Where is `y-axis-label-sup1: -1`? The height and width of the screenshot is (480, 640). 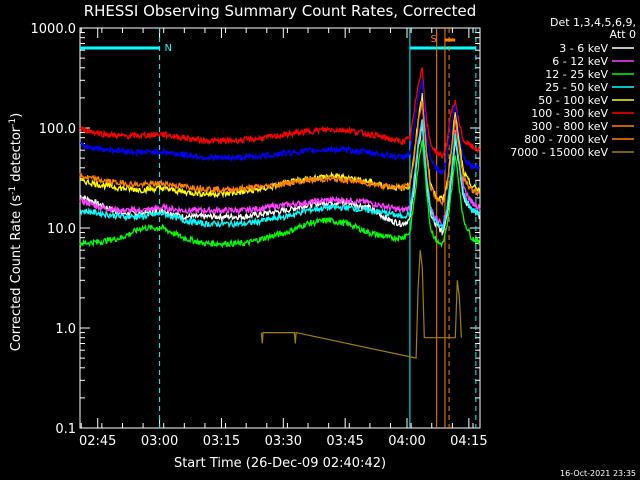 y-axis-label-sup1: -1 is located at coordinates (13, 190).